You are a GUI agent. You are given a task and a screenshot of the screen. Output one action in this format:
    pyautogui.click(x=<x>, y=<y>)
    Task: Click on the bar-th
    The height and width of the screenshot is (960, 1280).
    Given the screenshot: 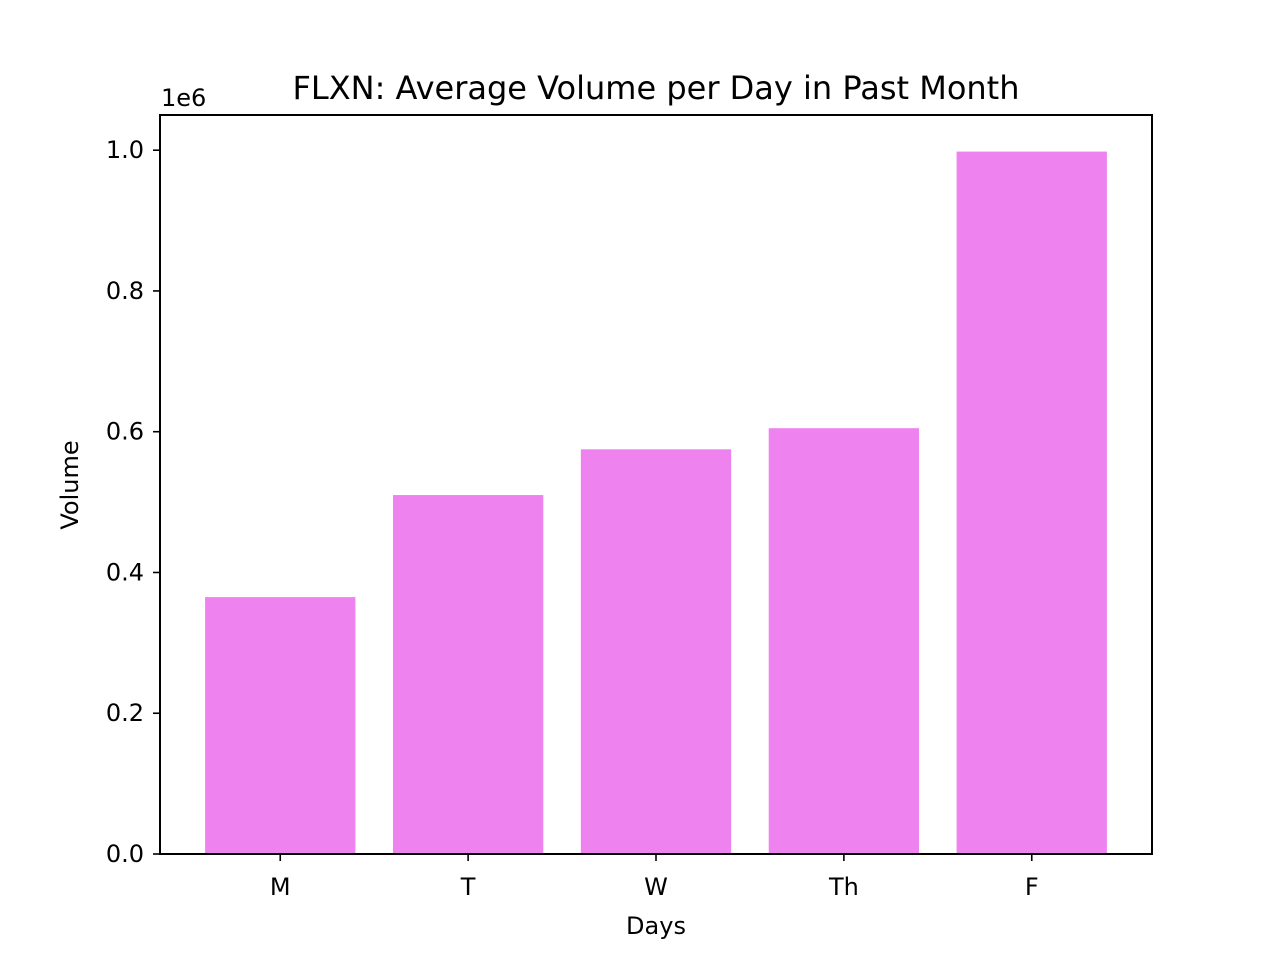 What is the action you would take?
    pyautogui.click(x=844, y=641)
    